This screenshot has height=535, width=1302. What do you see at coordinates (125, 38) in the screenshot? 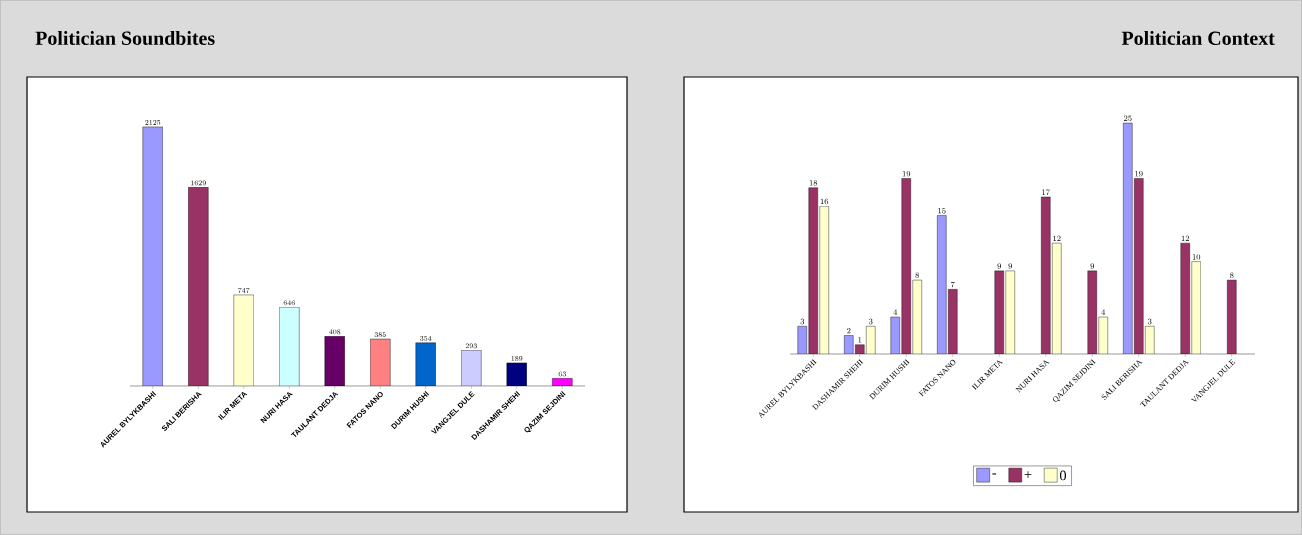
I see `chart-title: Politician Soundbites` at bounding box center [125, 38].